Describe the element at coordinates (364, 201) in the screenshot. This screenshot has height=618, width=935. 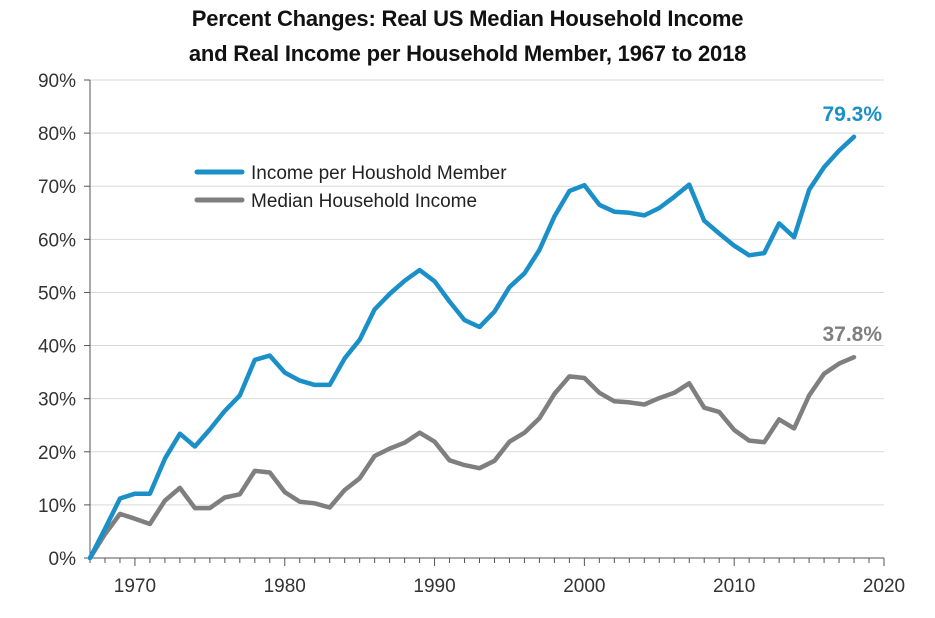
I see `legend-label: Median Household Income` at that location.